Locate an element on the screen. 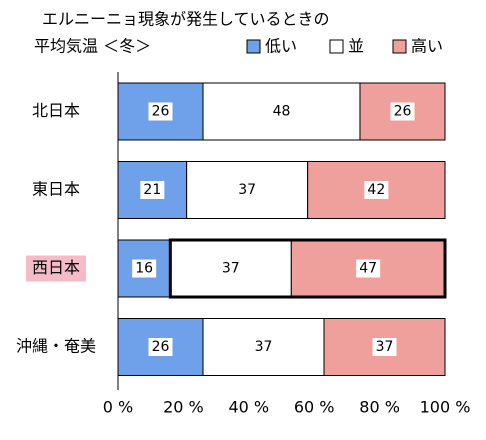 The image size is (486, 440). value-label: 42 is located at coordinates (376, 190).